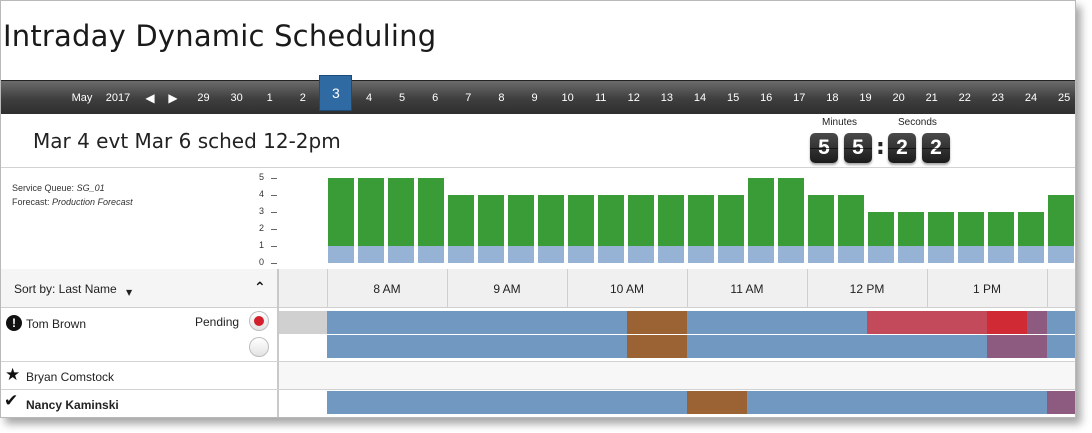 Image resolution: width=1092 pixels, height=433 pixels. What do you see at coordinates (217, 322) in the screenshot?
I see `pending-status: Pending` at bounding box center [217, 322].